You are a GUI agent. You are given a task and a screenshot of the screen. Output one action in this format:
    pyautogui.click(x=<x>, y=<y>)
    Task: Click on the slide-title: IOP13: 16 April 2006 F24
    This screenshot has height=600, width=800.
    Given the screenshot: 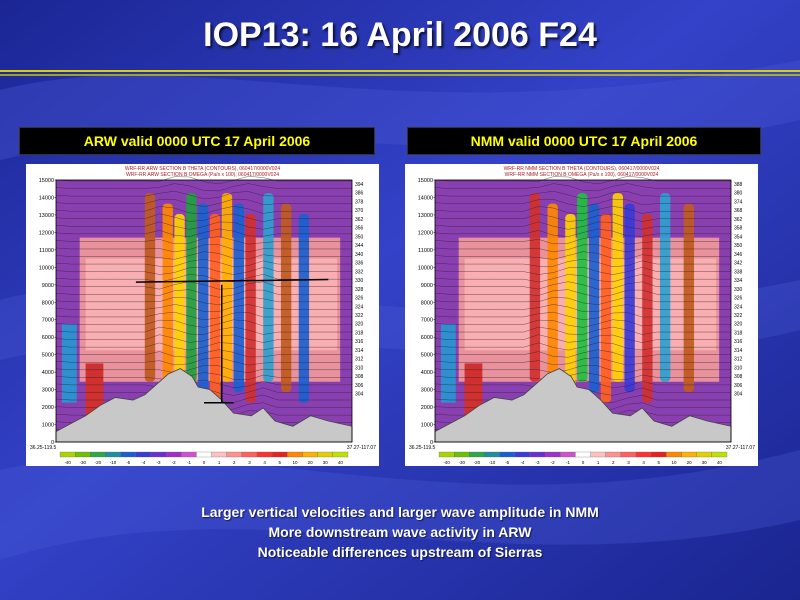 What is the action you would take?
    pyautogui.click(x=400, y=35)
    